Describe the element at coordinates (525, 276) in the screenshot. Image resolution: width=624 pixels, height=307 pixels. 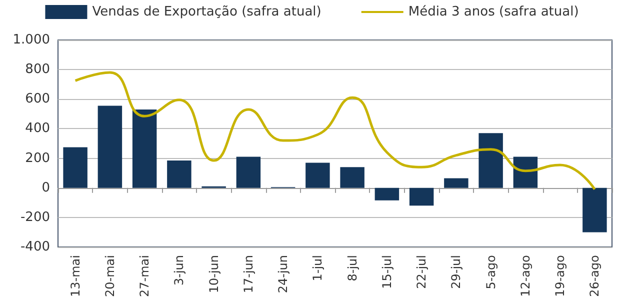
I see `x-tick-label: 12-ago` at that location.